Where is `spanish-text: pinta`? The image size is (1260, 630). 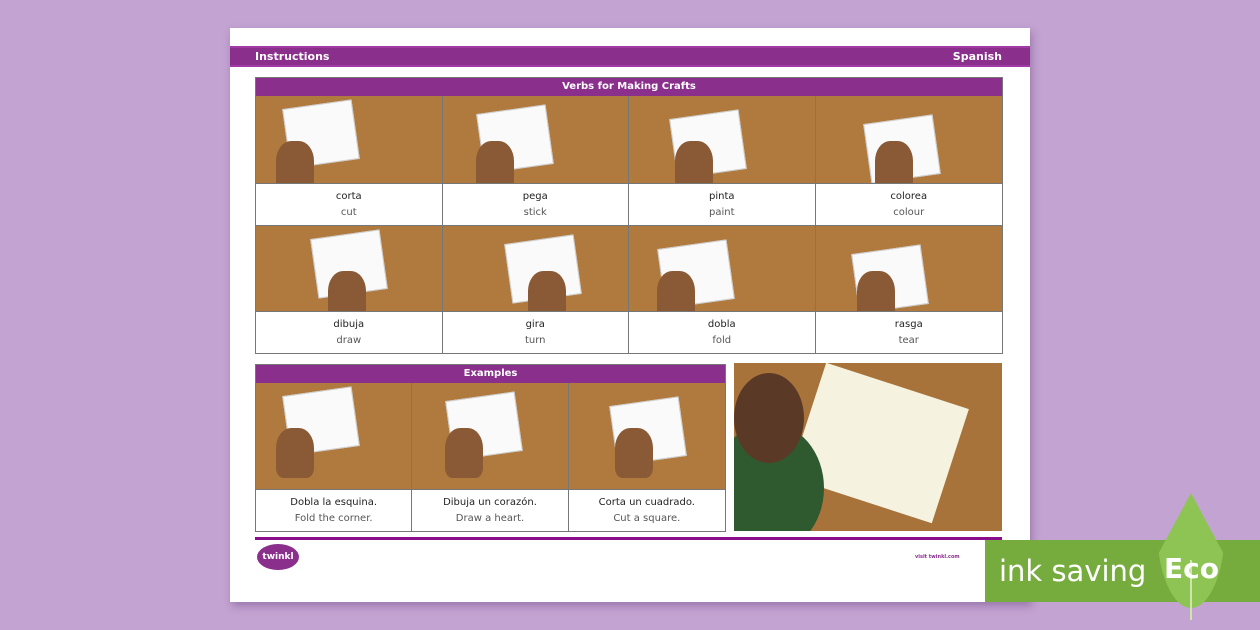 spanish-text: pinta is located at coordinates (721, 196).